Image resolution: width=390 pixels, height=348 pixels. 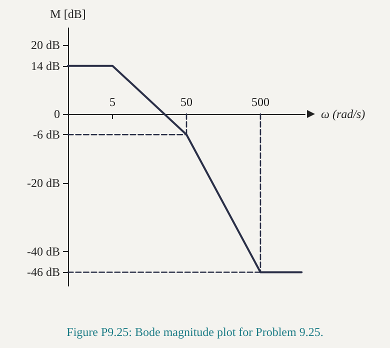 I want to click on x-tick-label: 5, so click(x=113, y=102).